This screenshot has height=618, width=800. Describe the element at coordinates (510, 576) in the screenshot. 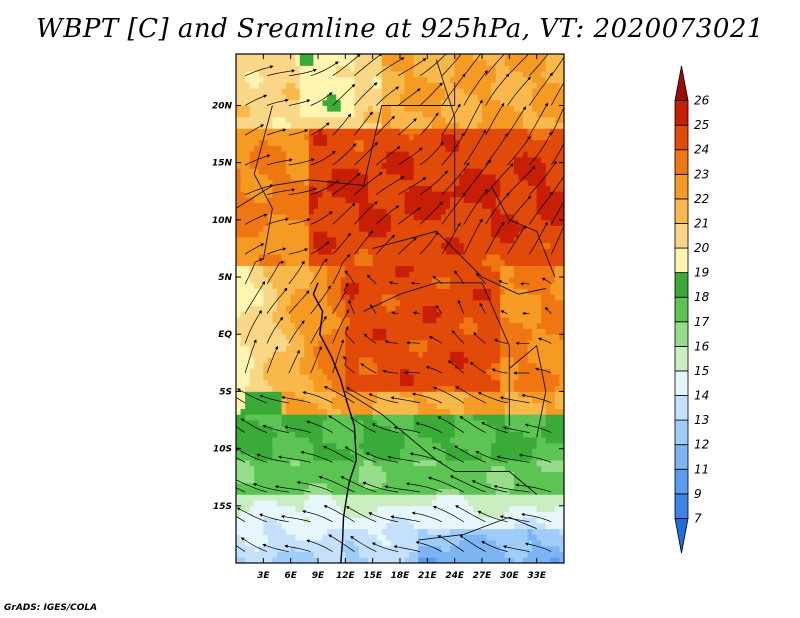

I see `lon-tick-label: 30E` at that location.